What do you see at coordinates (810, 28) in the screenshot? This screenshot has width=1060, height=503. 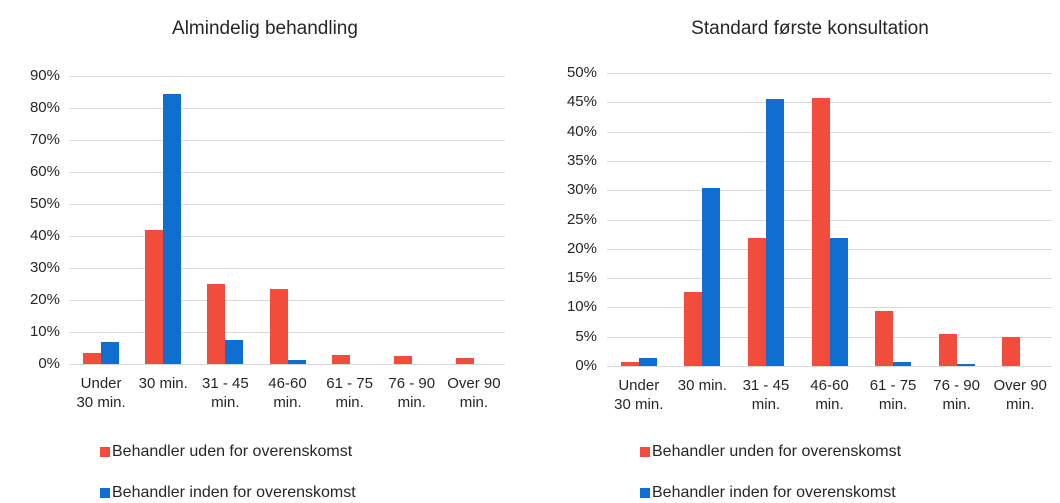 I see `chart-title: Standard første konsultation` at bounding box center [810, 28].